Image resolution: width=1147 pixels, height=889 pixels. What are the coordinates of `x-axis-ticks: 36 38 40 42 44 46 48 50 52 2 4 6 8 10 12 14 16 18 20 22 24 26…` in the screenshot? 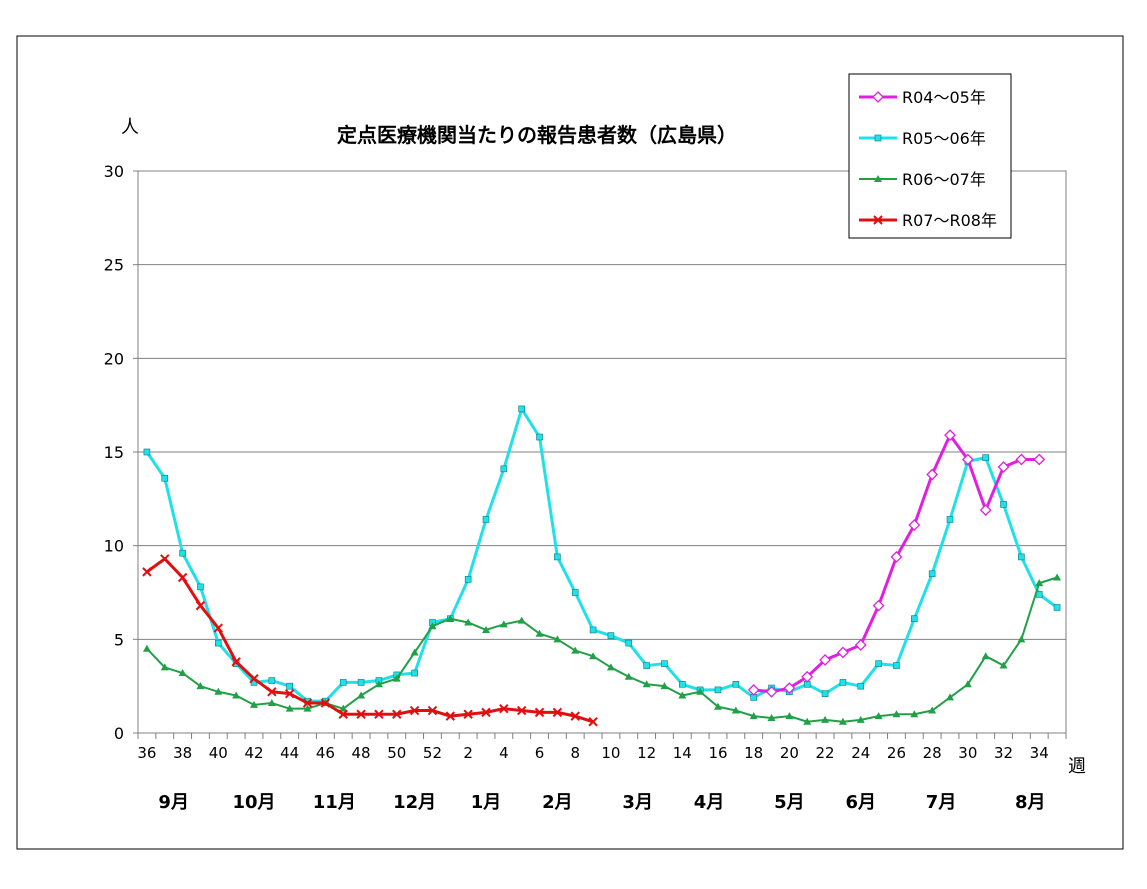 It's located at (602, 747).